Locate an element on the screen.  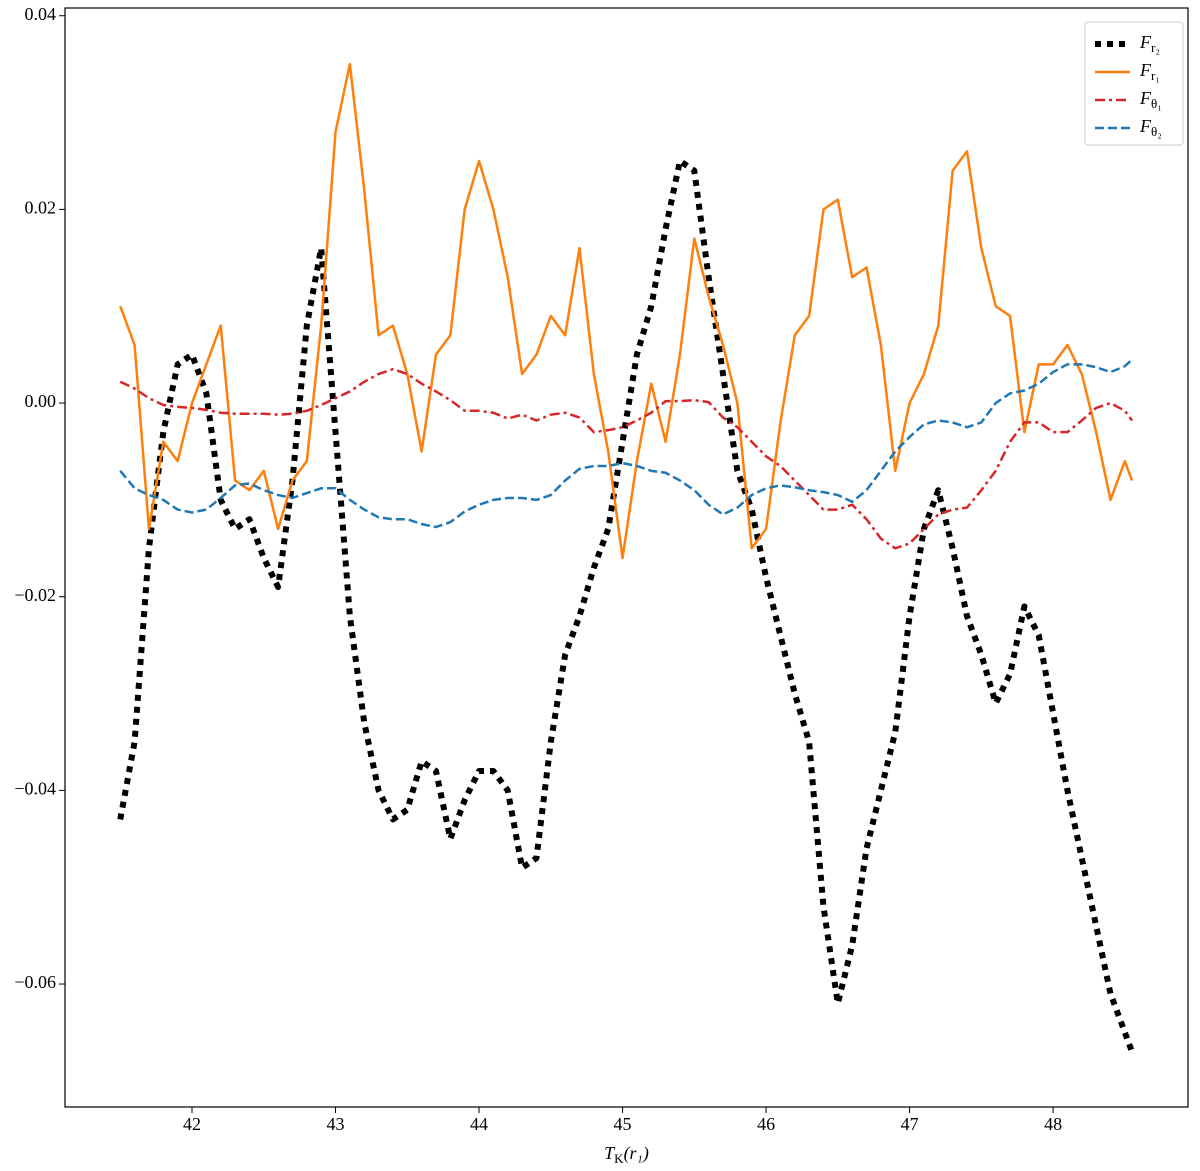
x-axis-label: TK(r₁) is located at coordinates (626, 1154).